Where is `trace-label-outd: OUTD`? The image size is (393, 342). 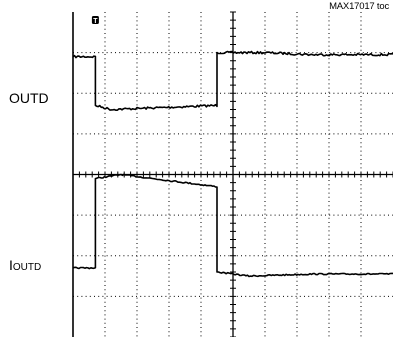
trace-label-outd: OUTD is located at coordinates (29, 98).